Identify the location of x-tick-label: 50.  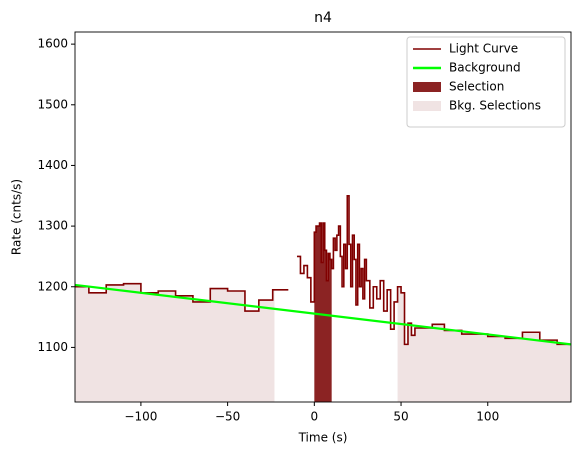
(400, 417).